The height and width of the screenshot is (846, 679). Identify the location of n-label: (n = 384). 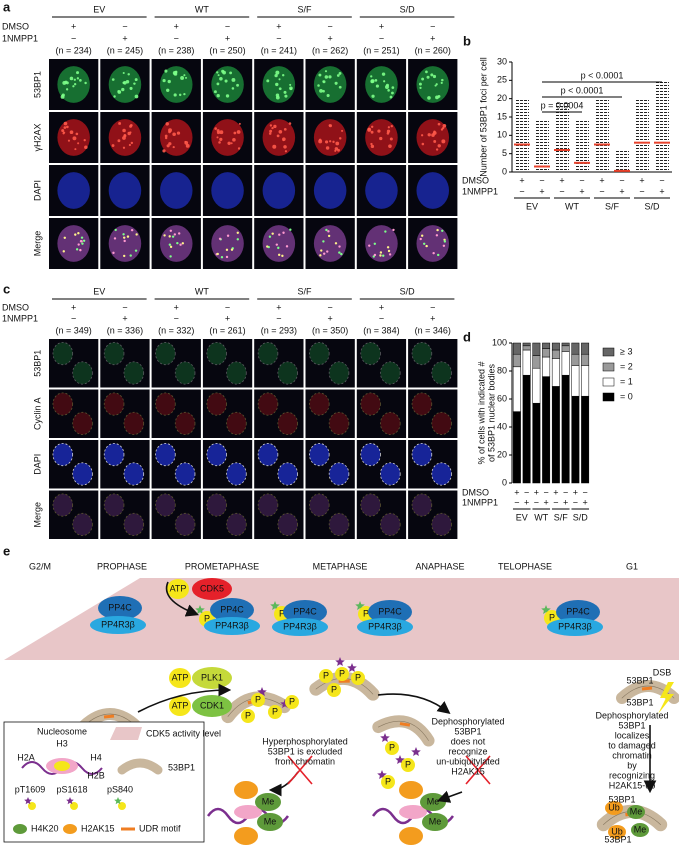
(381, 330).